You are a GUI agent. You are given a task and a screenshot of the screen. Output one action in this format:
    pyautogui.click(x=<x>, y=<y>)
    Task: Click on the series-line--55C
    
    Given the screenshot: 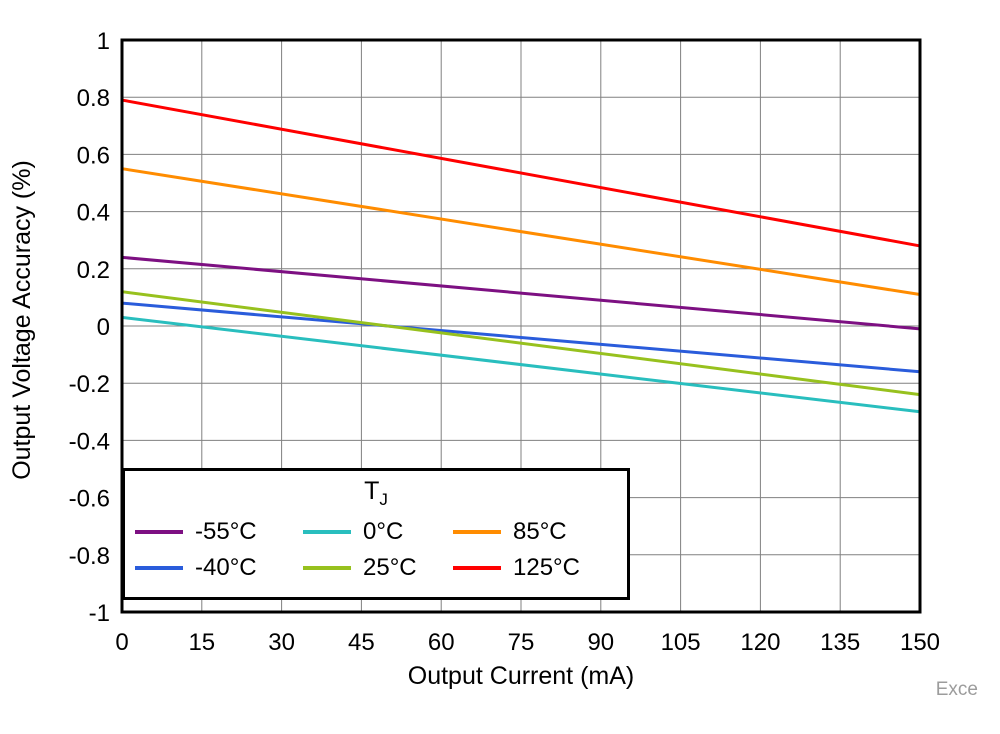 What is the action you would take?
    pyautogui.click(x=521, y=293)
    